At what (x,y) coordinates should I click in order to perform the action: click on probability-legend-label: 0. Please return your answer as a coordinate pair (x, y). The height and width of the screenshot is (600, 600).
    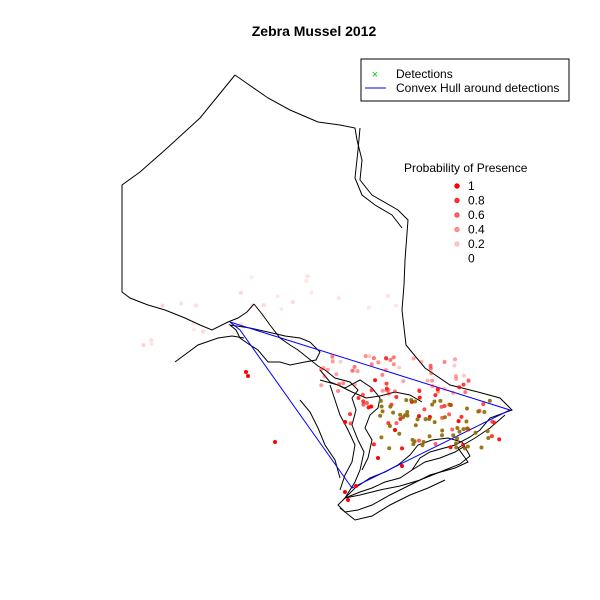
    Looking at the image, I should click on (471, 259).